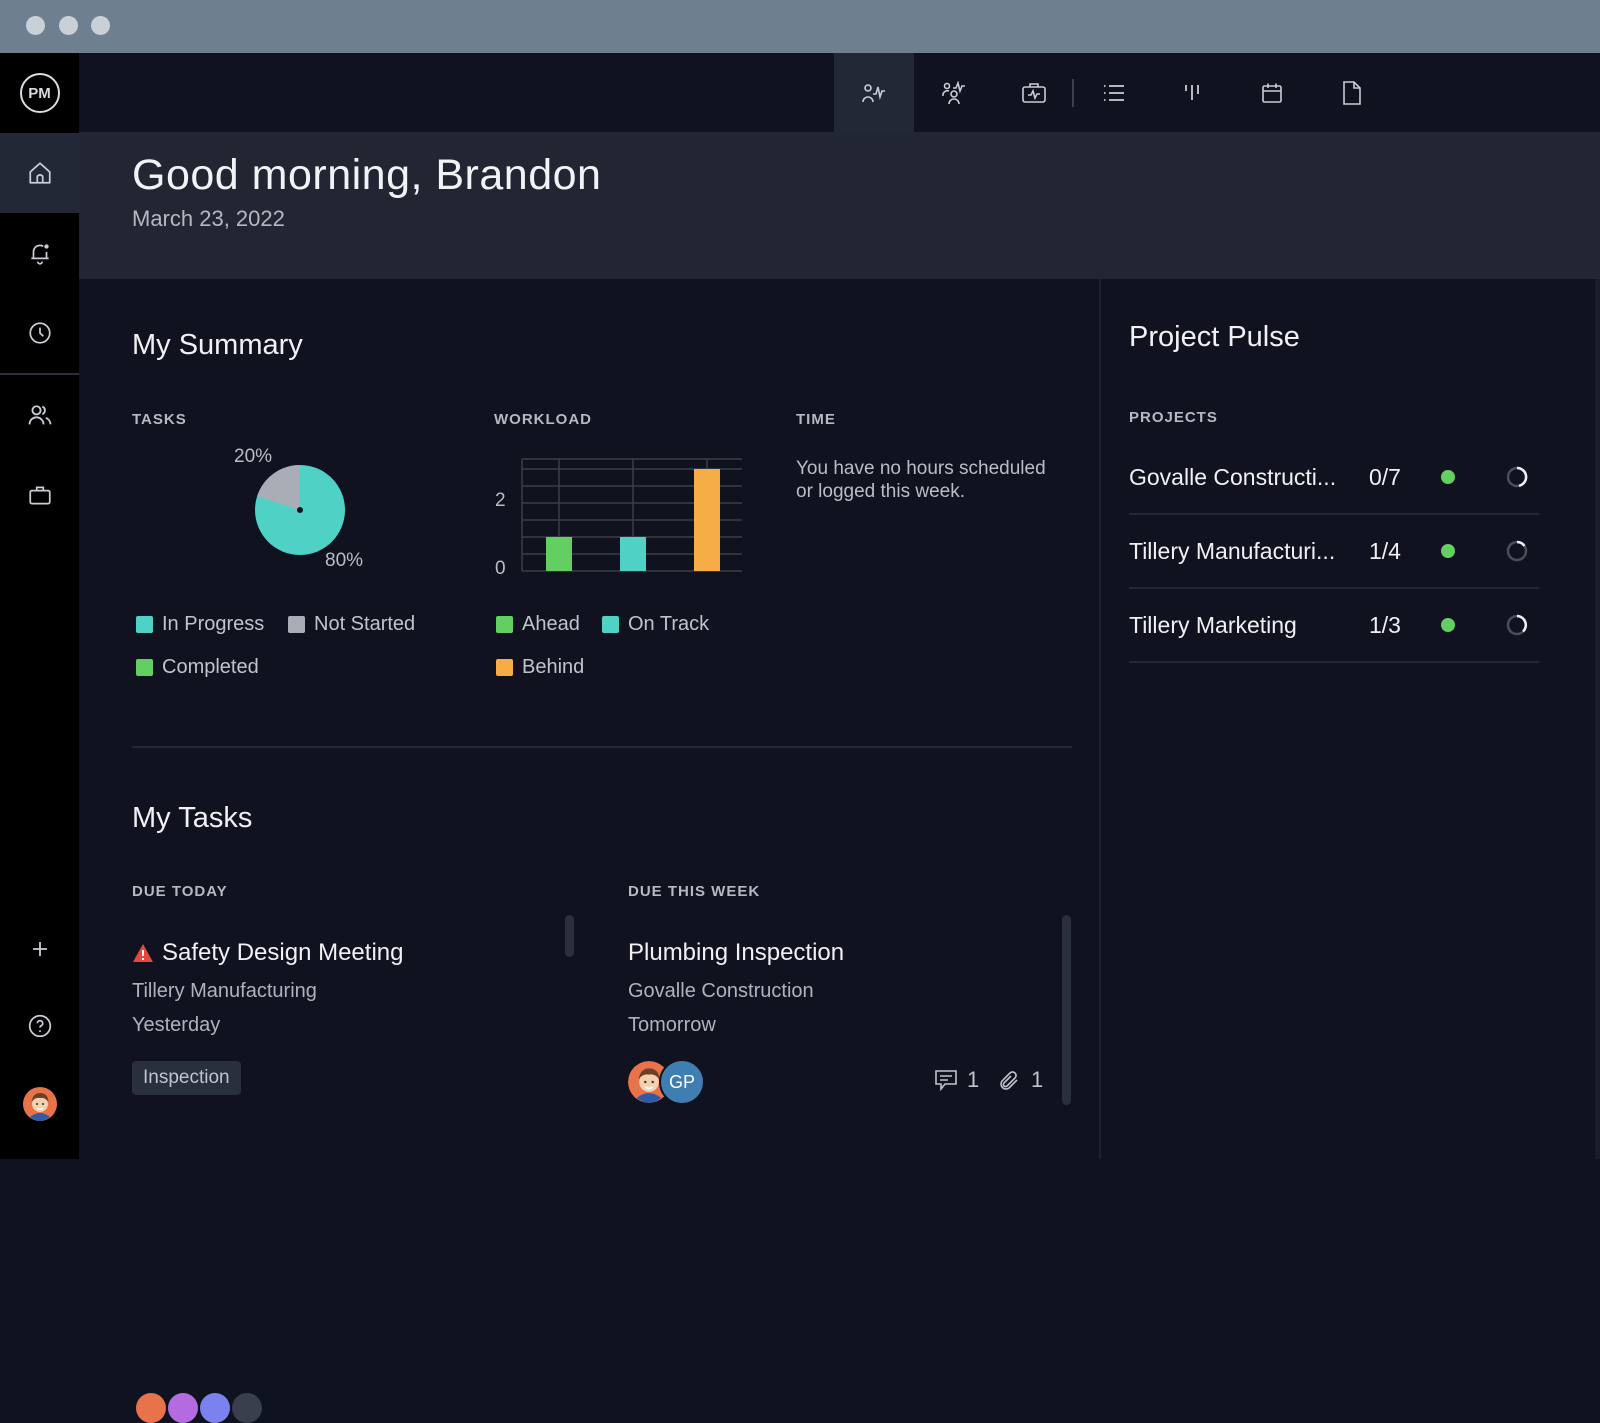  I want to click on window-minimize-button, so click(68, 25).